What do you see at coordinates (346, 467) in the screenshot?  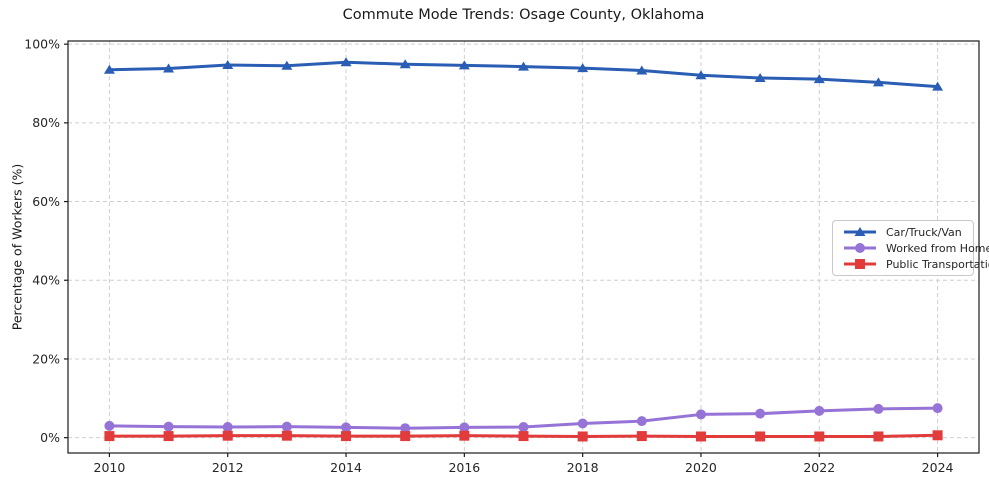 I see `x-tick-label: 2014` at bounding box center [346, 467].